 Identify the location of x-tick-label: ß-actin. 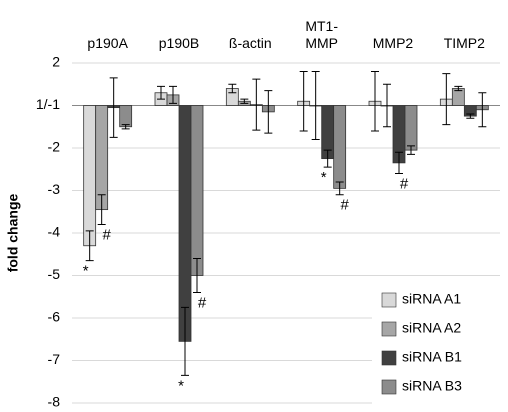
(250, 43).